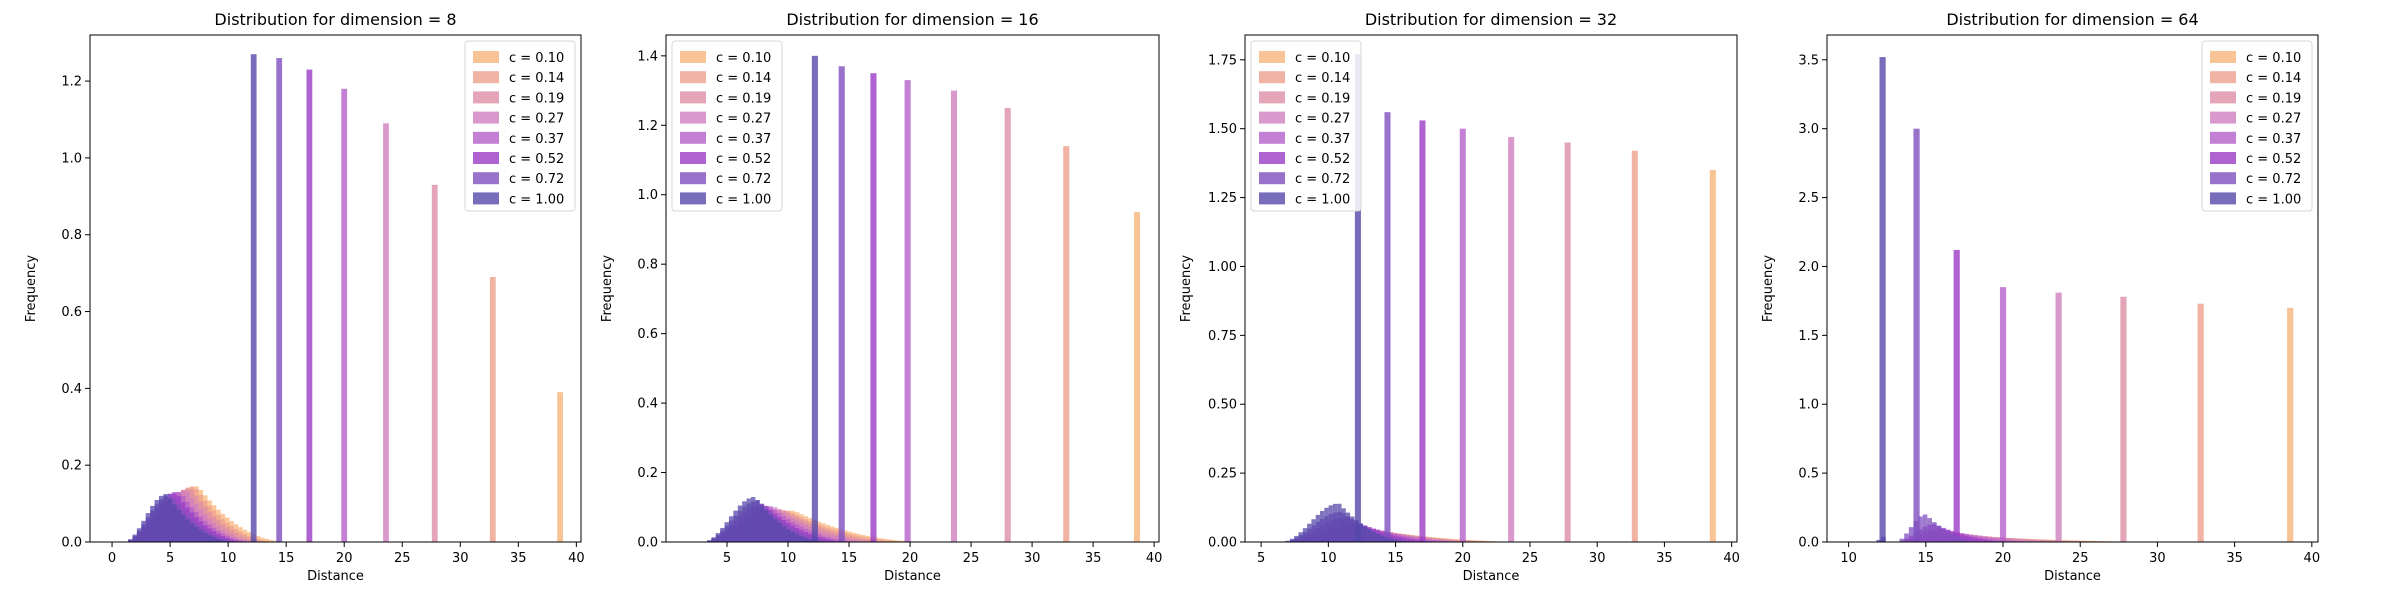  What do you see at coordinates (1222, 474) in the screenshot?
I see `y-tick-label: 0.25` at bounding box center [1222, 474].